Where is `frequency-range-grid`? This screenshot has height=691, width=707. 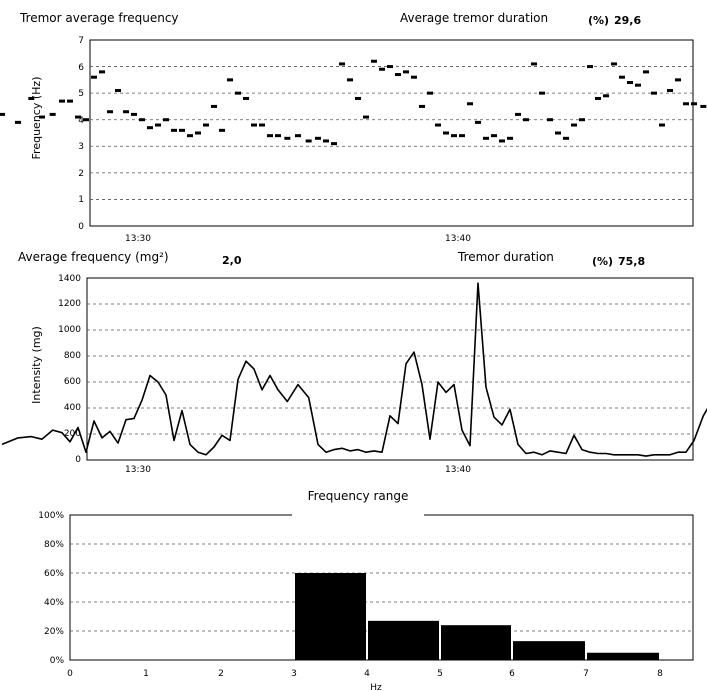 frequency-range-grid is located at coordinates (381, 587).